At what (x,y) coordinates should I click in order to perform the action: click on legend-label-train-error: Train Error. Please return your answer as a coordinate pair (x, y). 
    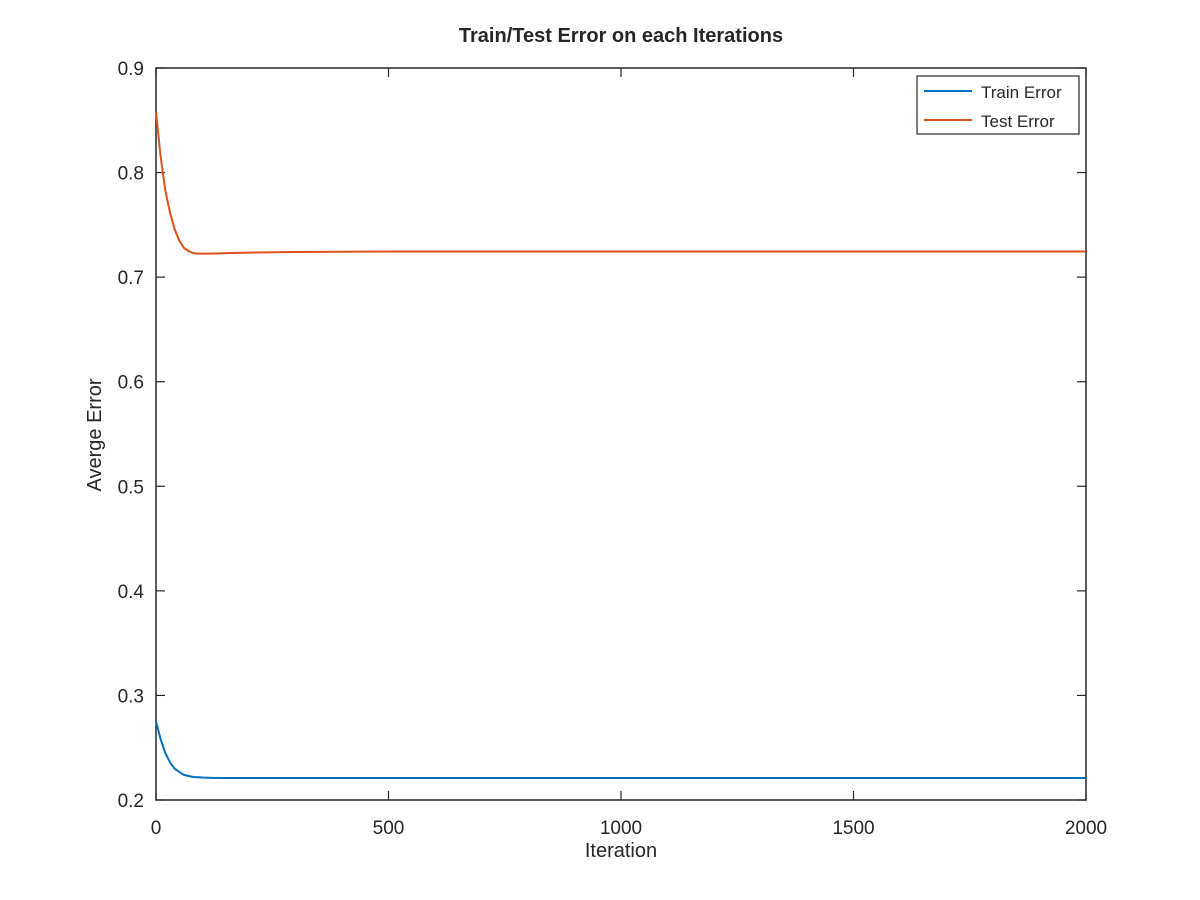
    Looking at the image, I should click on (1021, 92).